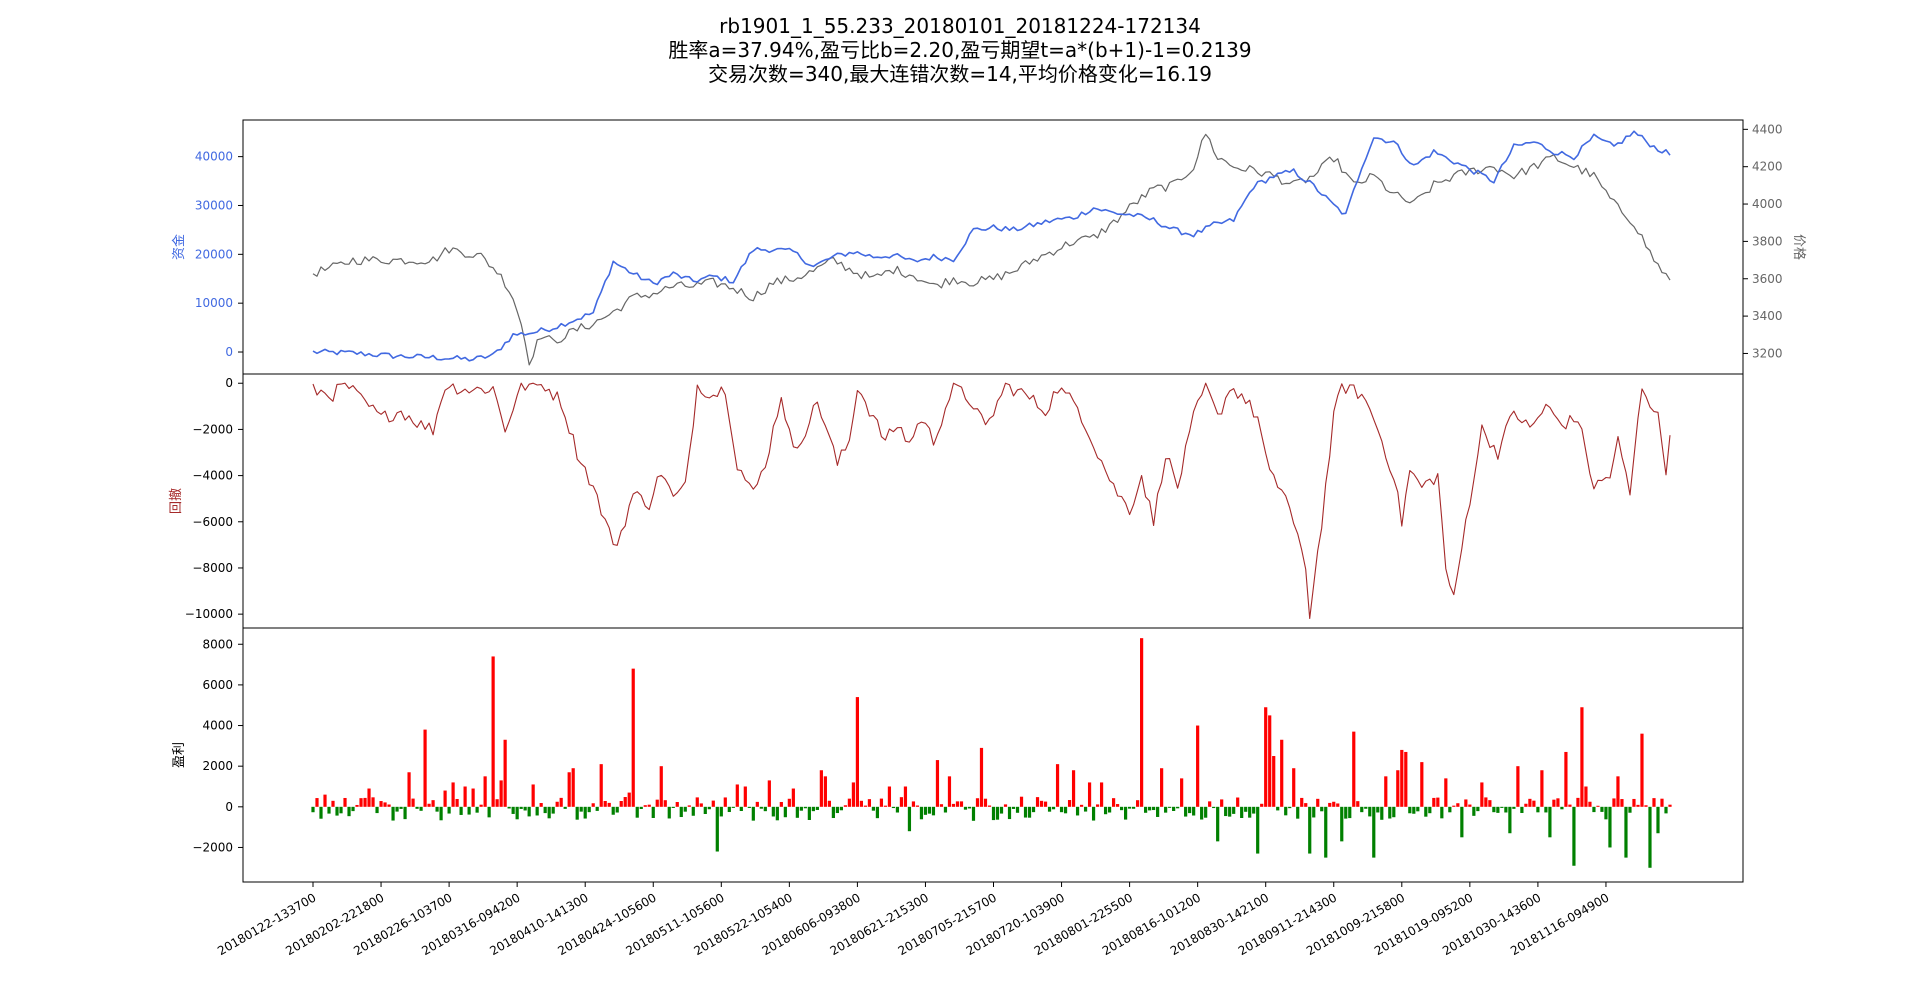  I want to click on drawdown-ytick-label: 0, so click(229, 383).